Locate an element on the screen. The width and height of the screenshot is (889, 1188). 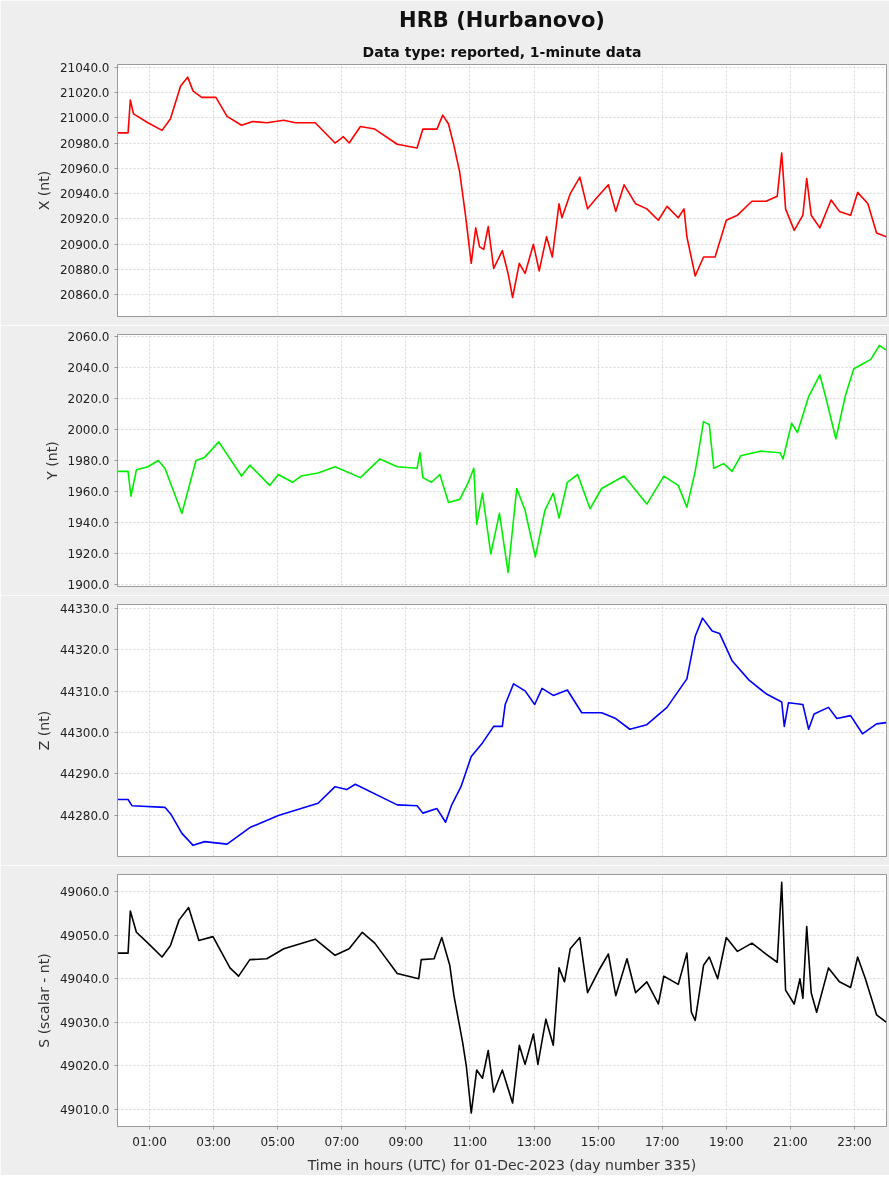
y-tick-label: 49060.0 is located at coordinates (84, 892).